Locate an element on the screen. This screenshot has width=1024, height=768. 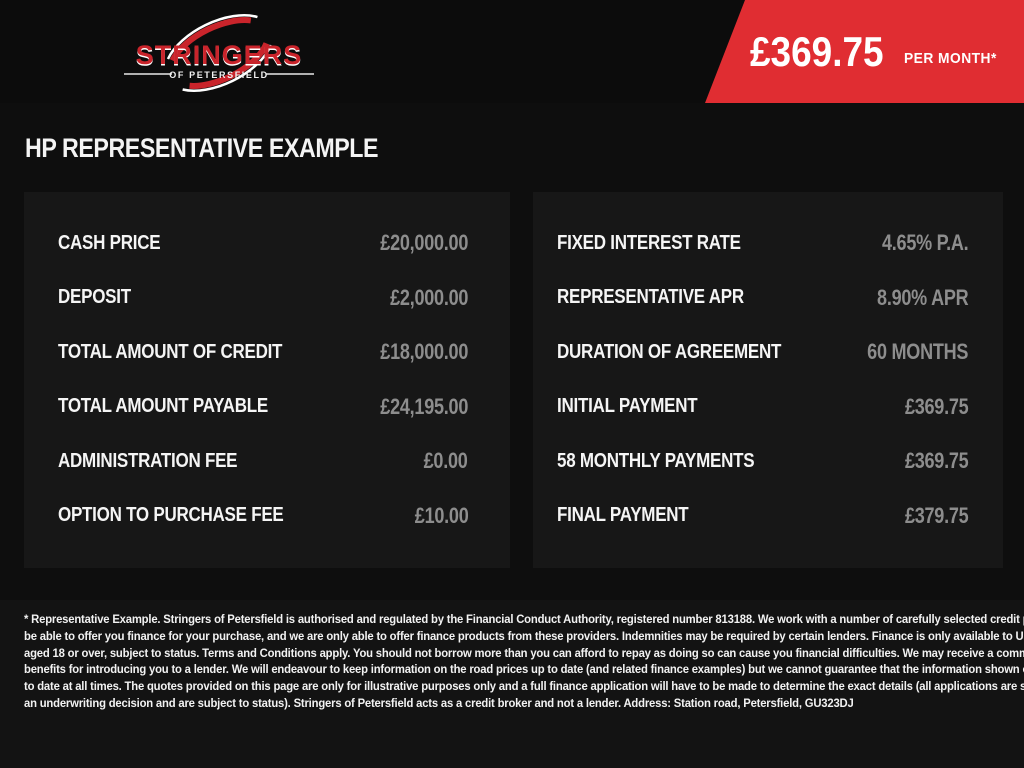
row-value: £18,000.00 is located at coordinates (424, 352).